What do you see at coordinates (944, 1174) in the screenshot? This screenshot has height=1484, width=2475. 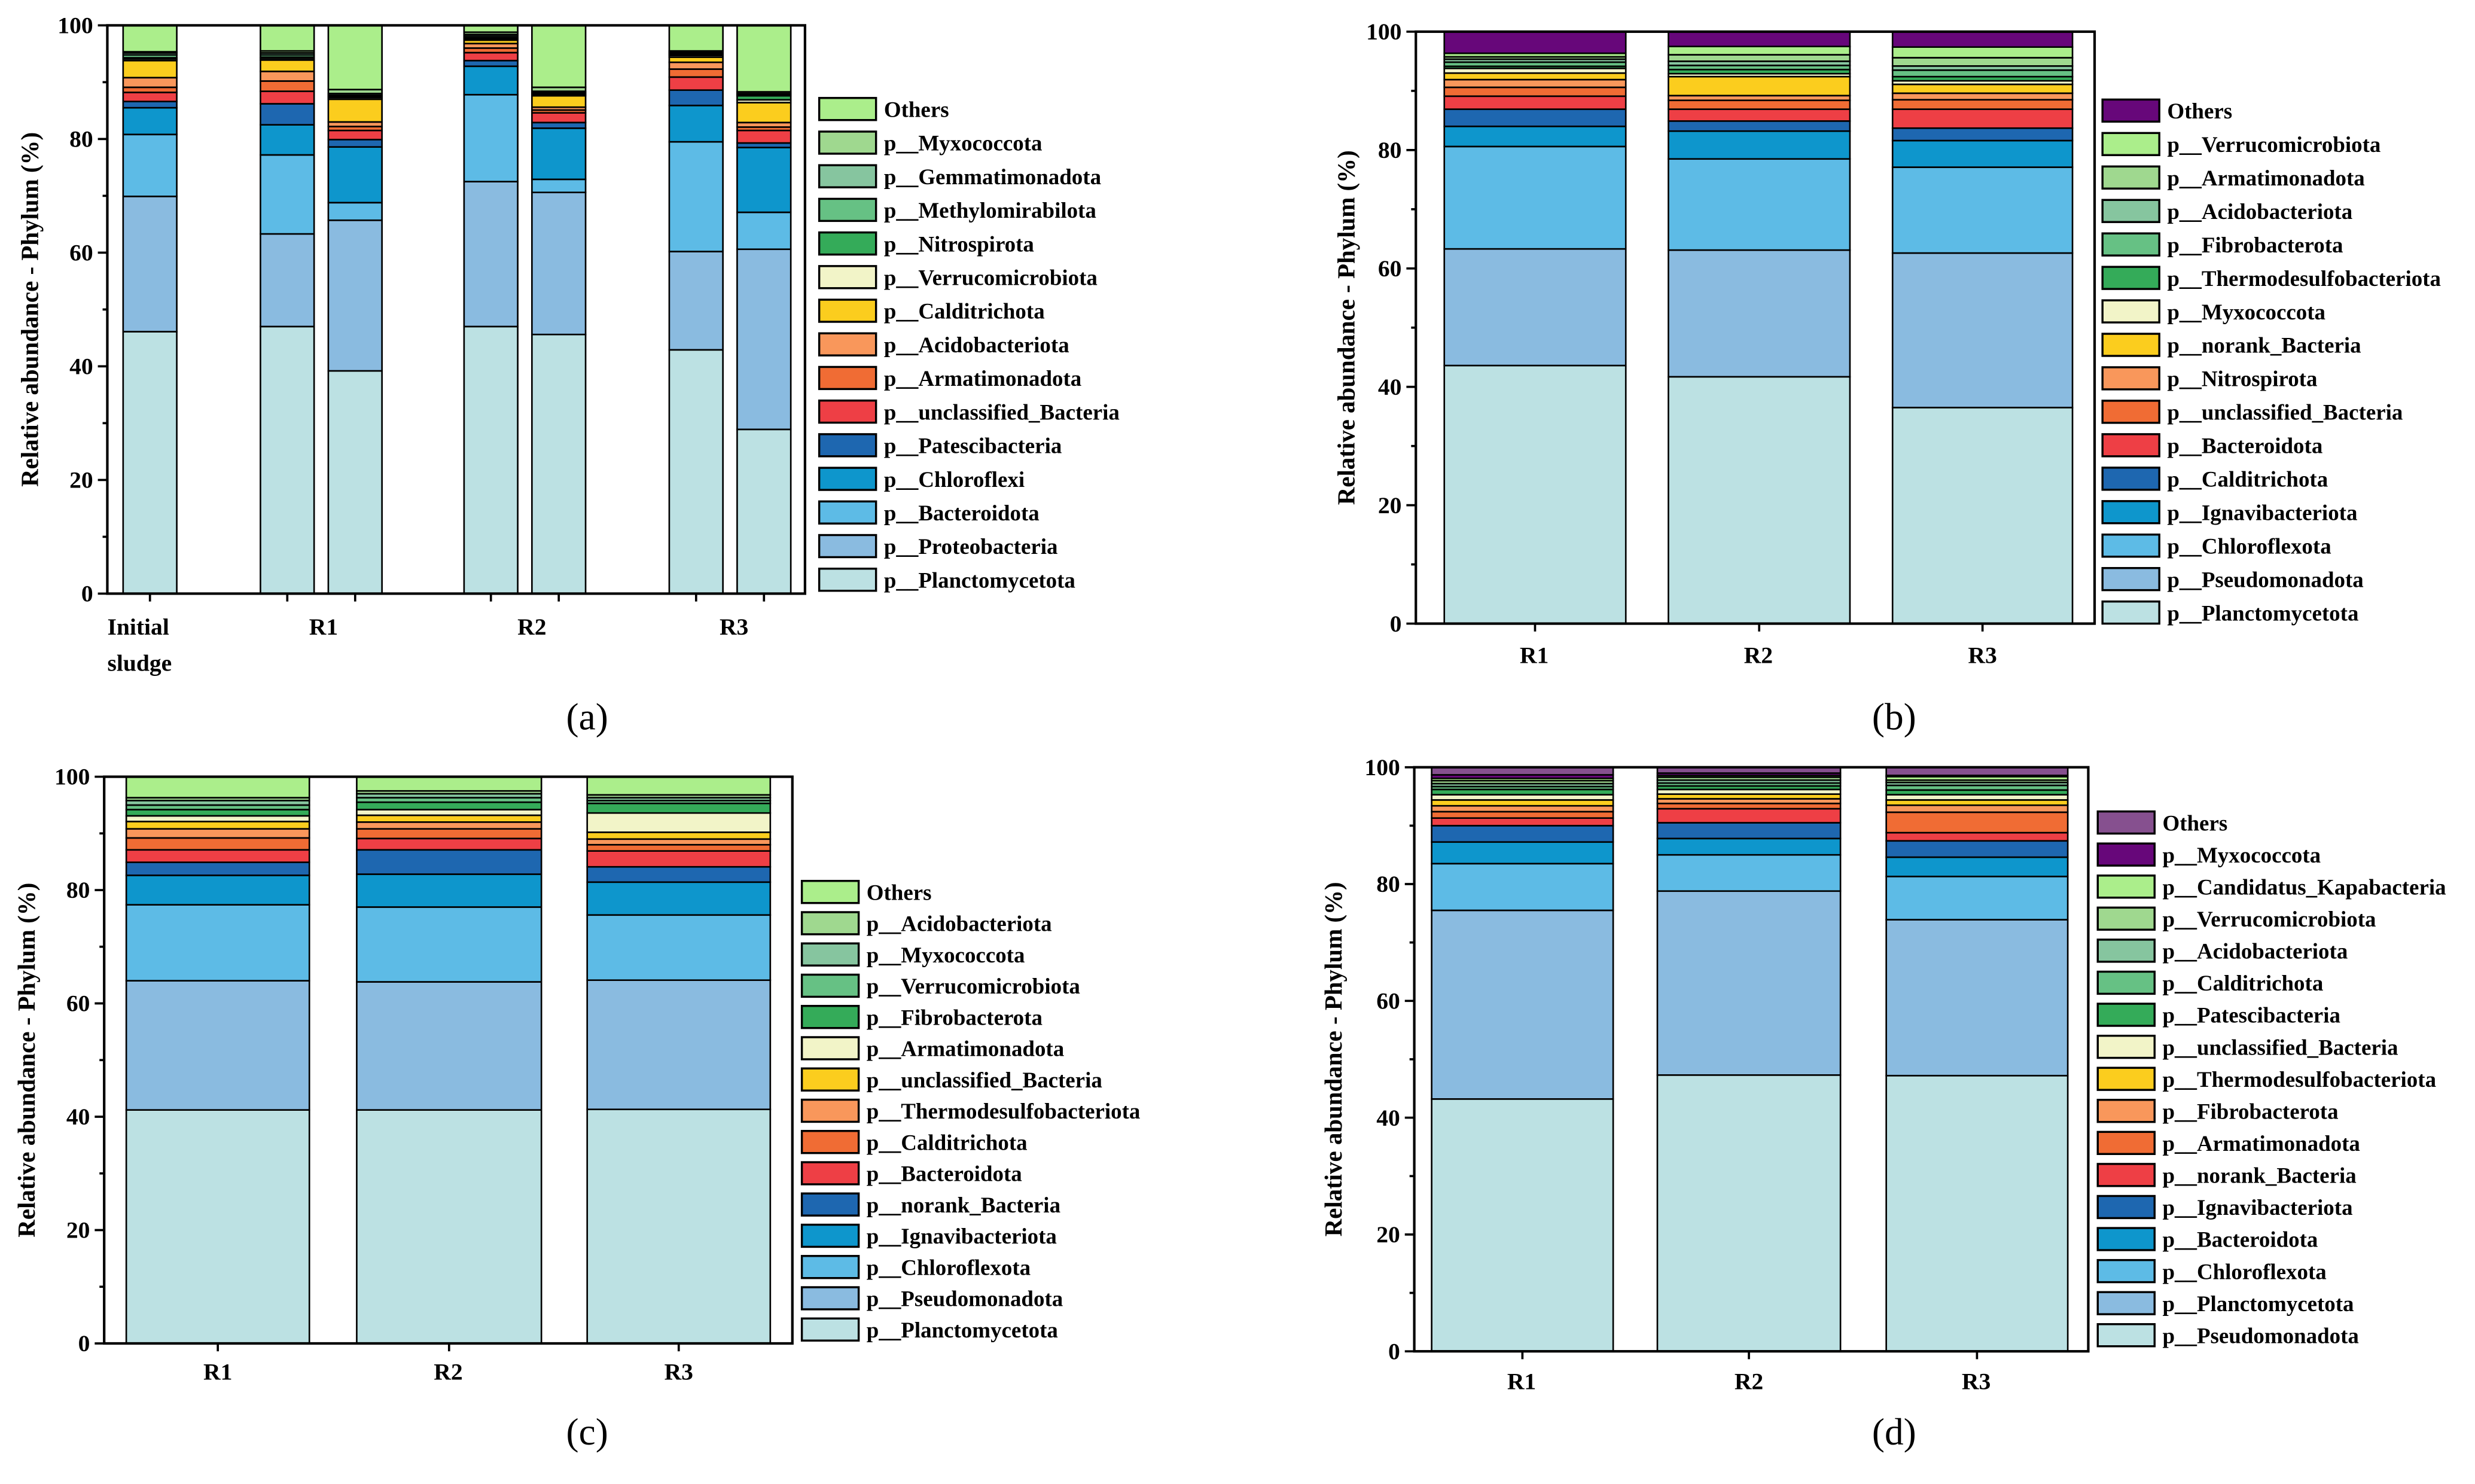 I see `legend-label: p__Bacteroidota` at bounding box center [944, 1174].